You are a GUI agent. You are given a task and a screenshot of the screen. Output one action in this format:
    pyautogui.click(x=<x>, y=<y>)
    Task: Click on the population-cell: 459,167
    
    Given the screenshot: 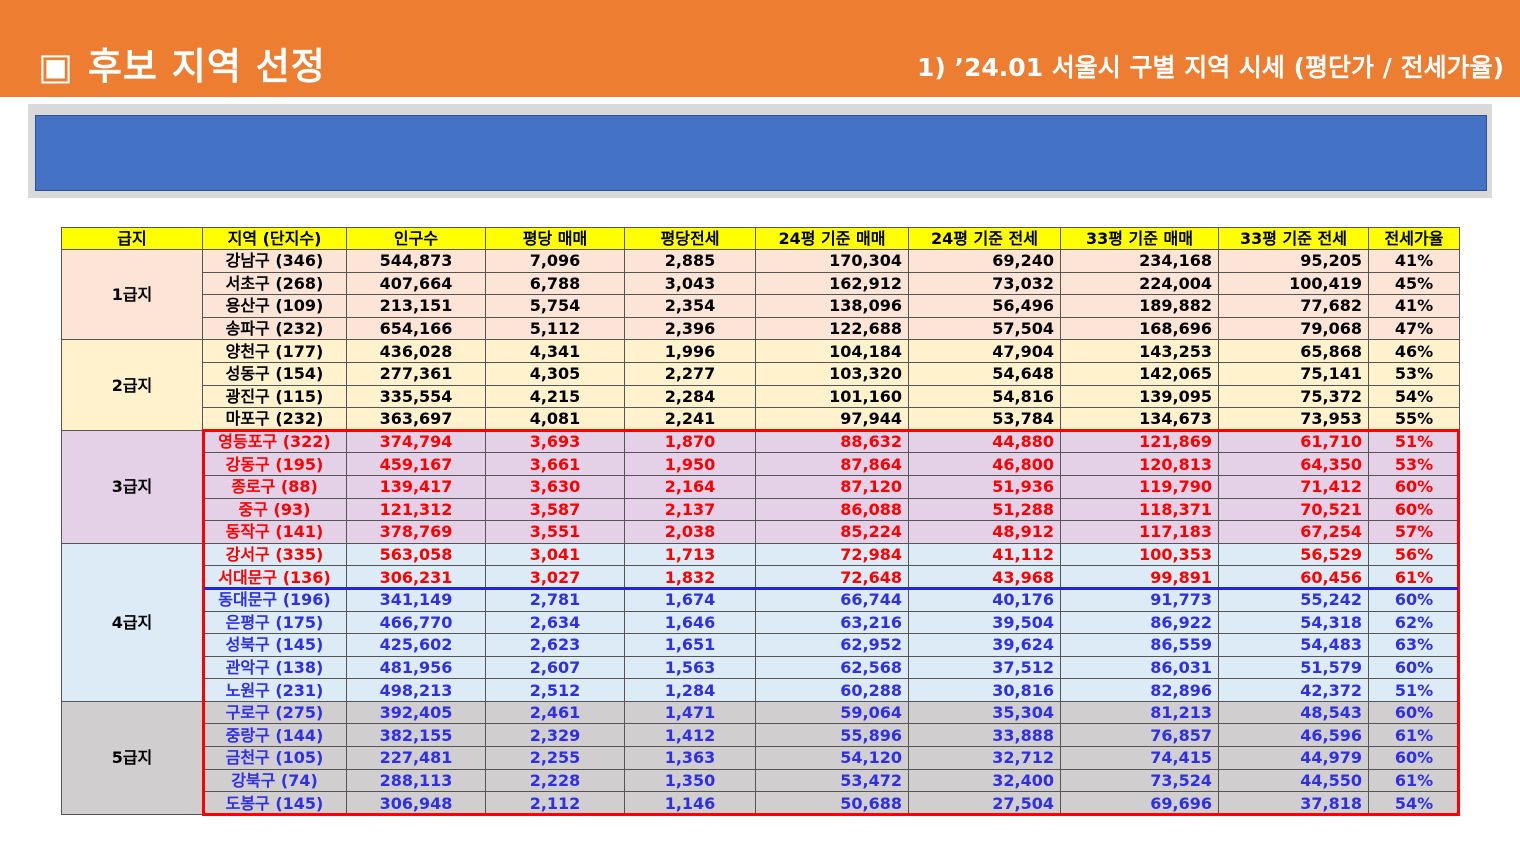 What is the action you would take?
    pyautogui.click(x=416, y=464)
    